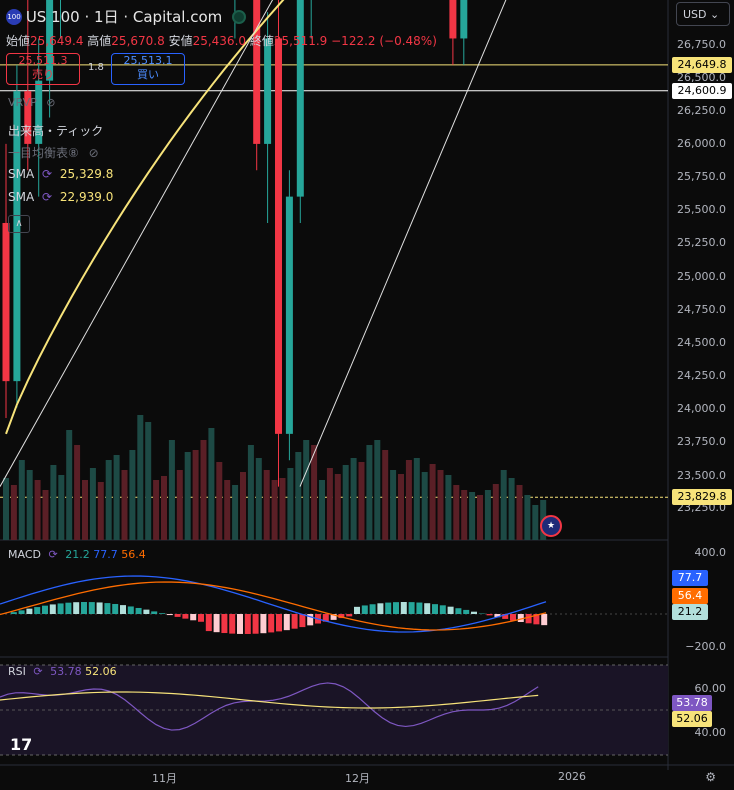 The image size is (734, 790). What do you see at coordinates (43, 74) in the screenshot?
I see `sell-label: 売り` at bounding box center [43, 74].